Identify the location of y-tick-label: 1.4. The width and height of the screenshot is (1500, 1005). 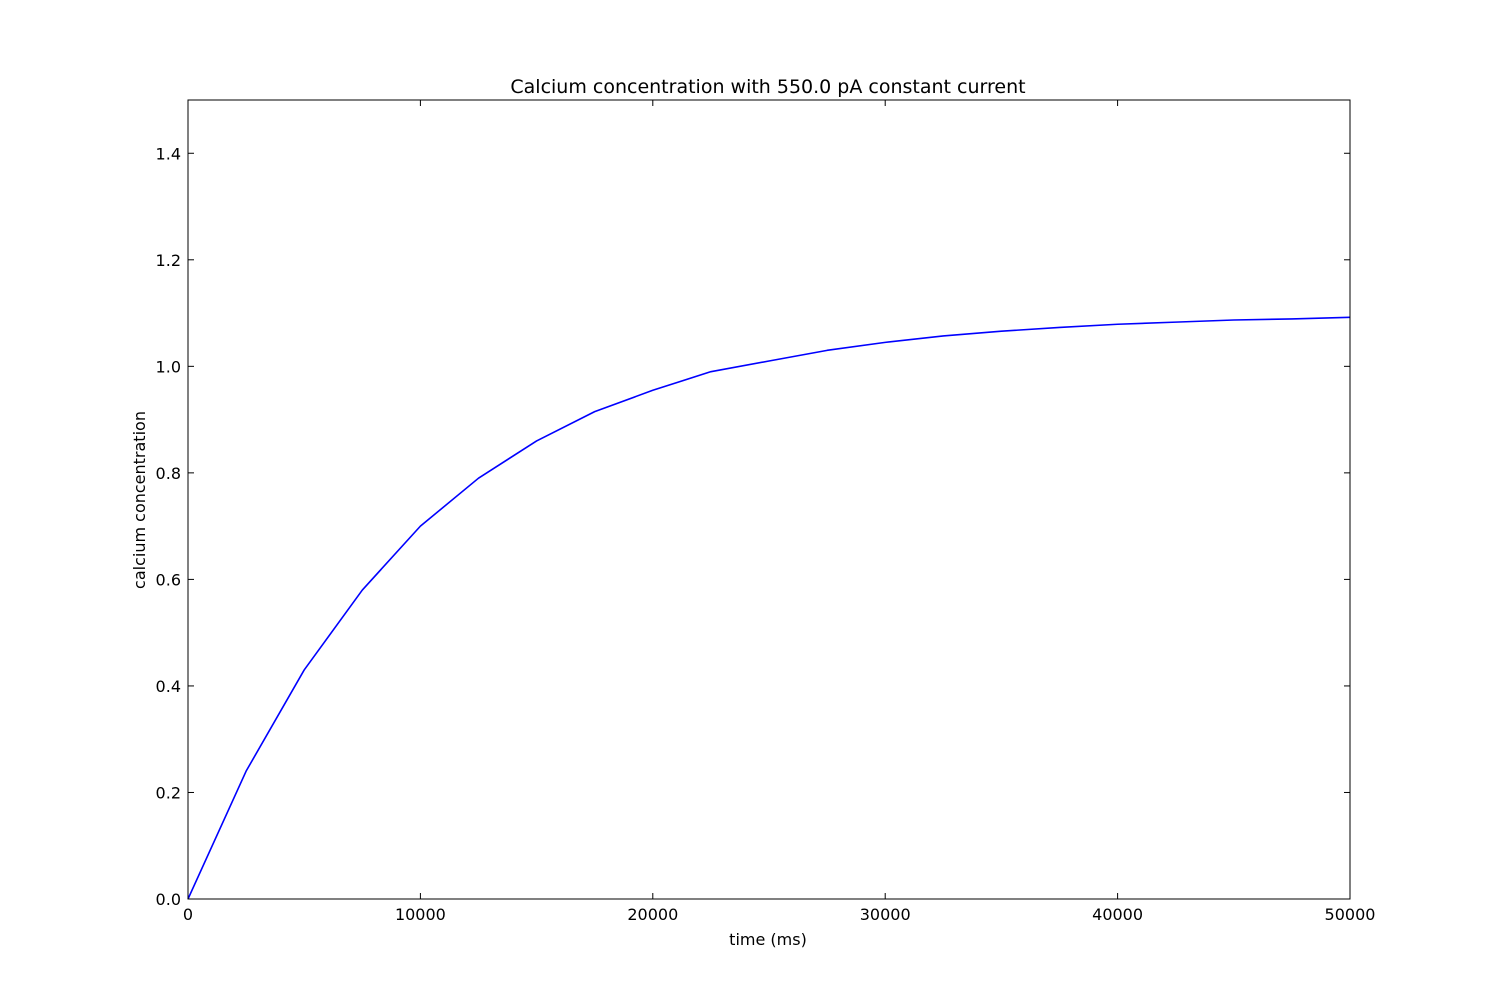
(168, 153).